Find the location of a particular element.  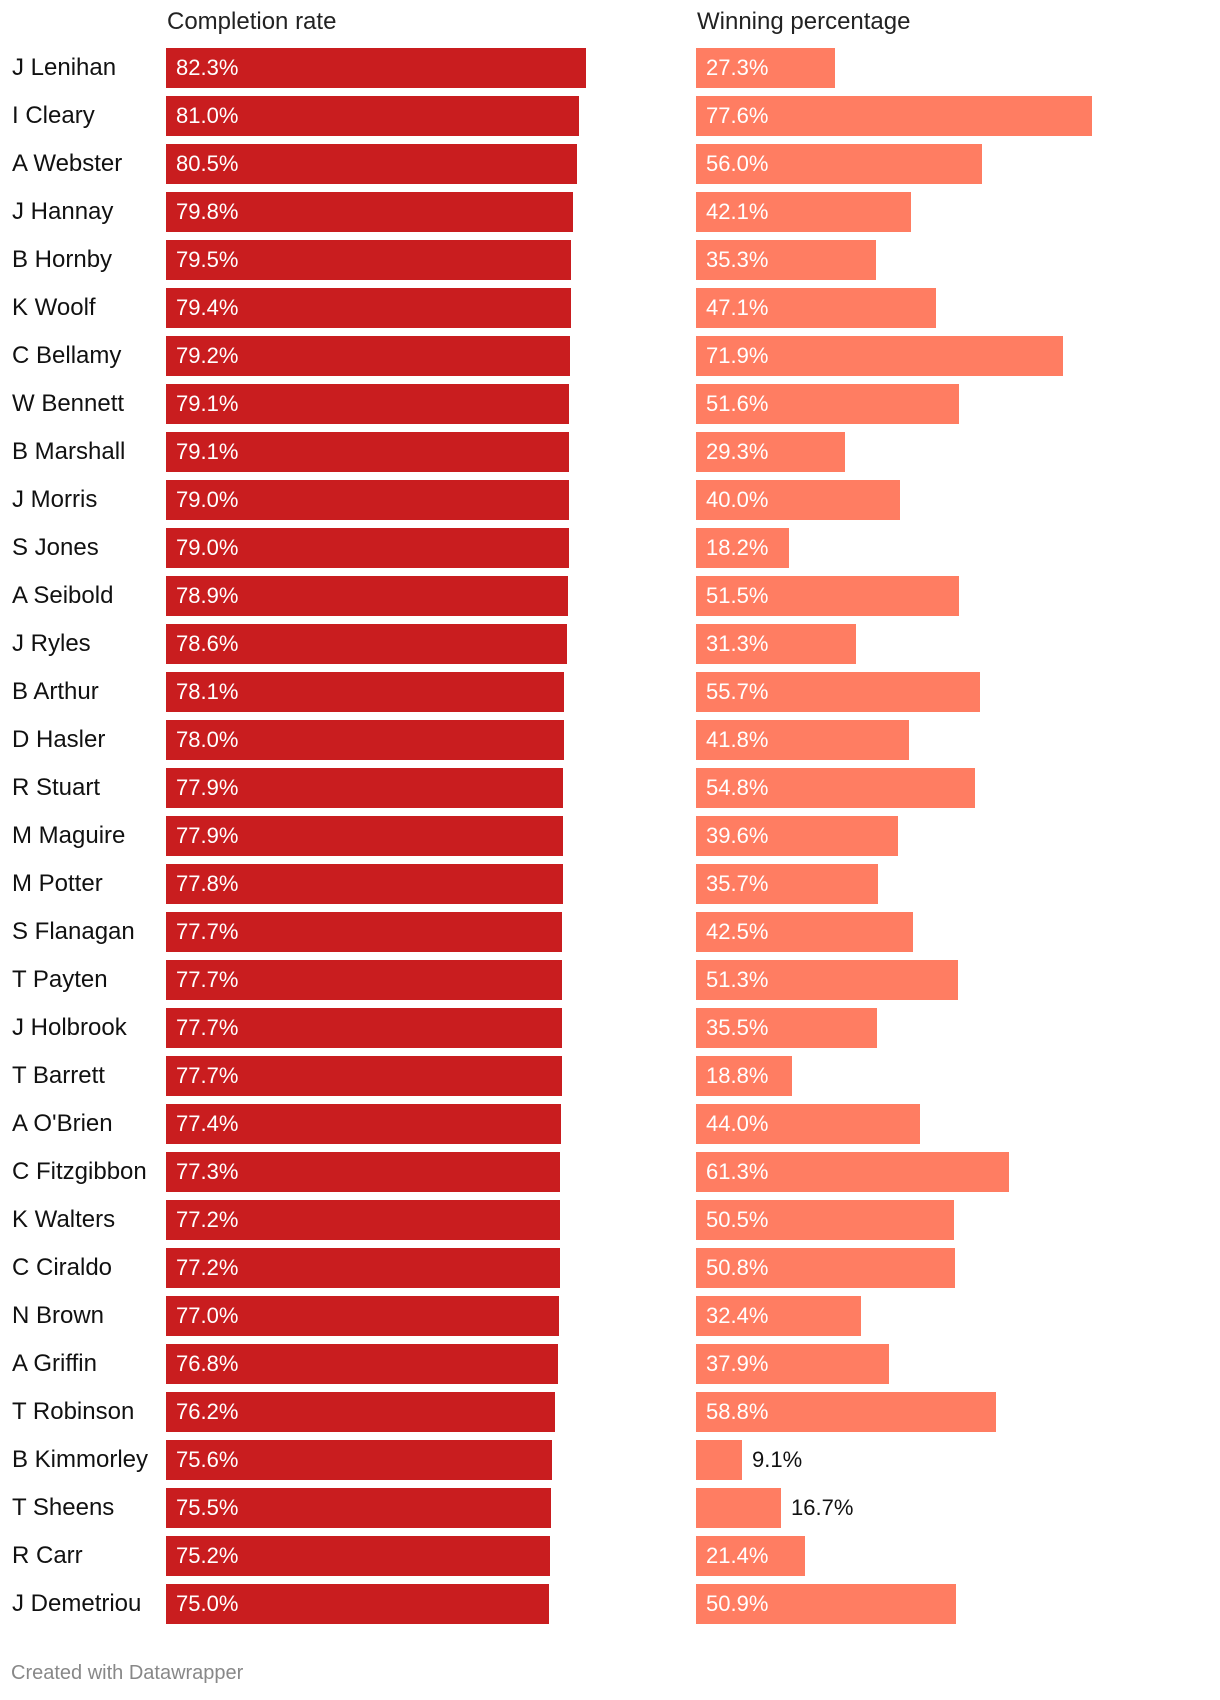

completion-value-c-ciraldo: 77.2% is located at coordinates (207, 1267).